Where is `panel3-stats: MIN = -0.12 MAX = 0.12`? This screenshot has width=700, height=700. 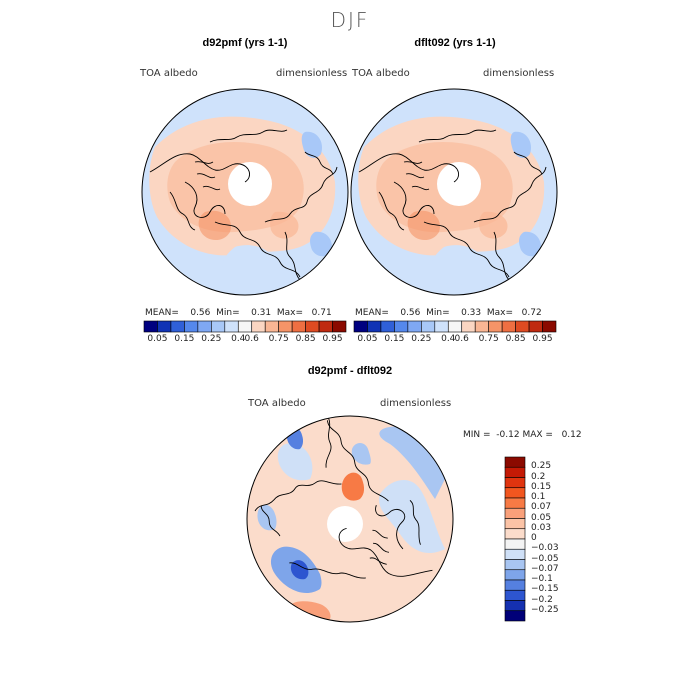
panel3-stats: MIN = -0.12 MAX = 0.12 is located at coordinates (522, 435).